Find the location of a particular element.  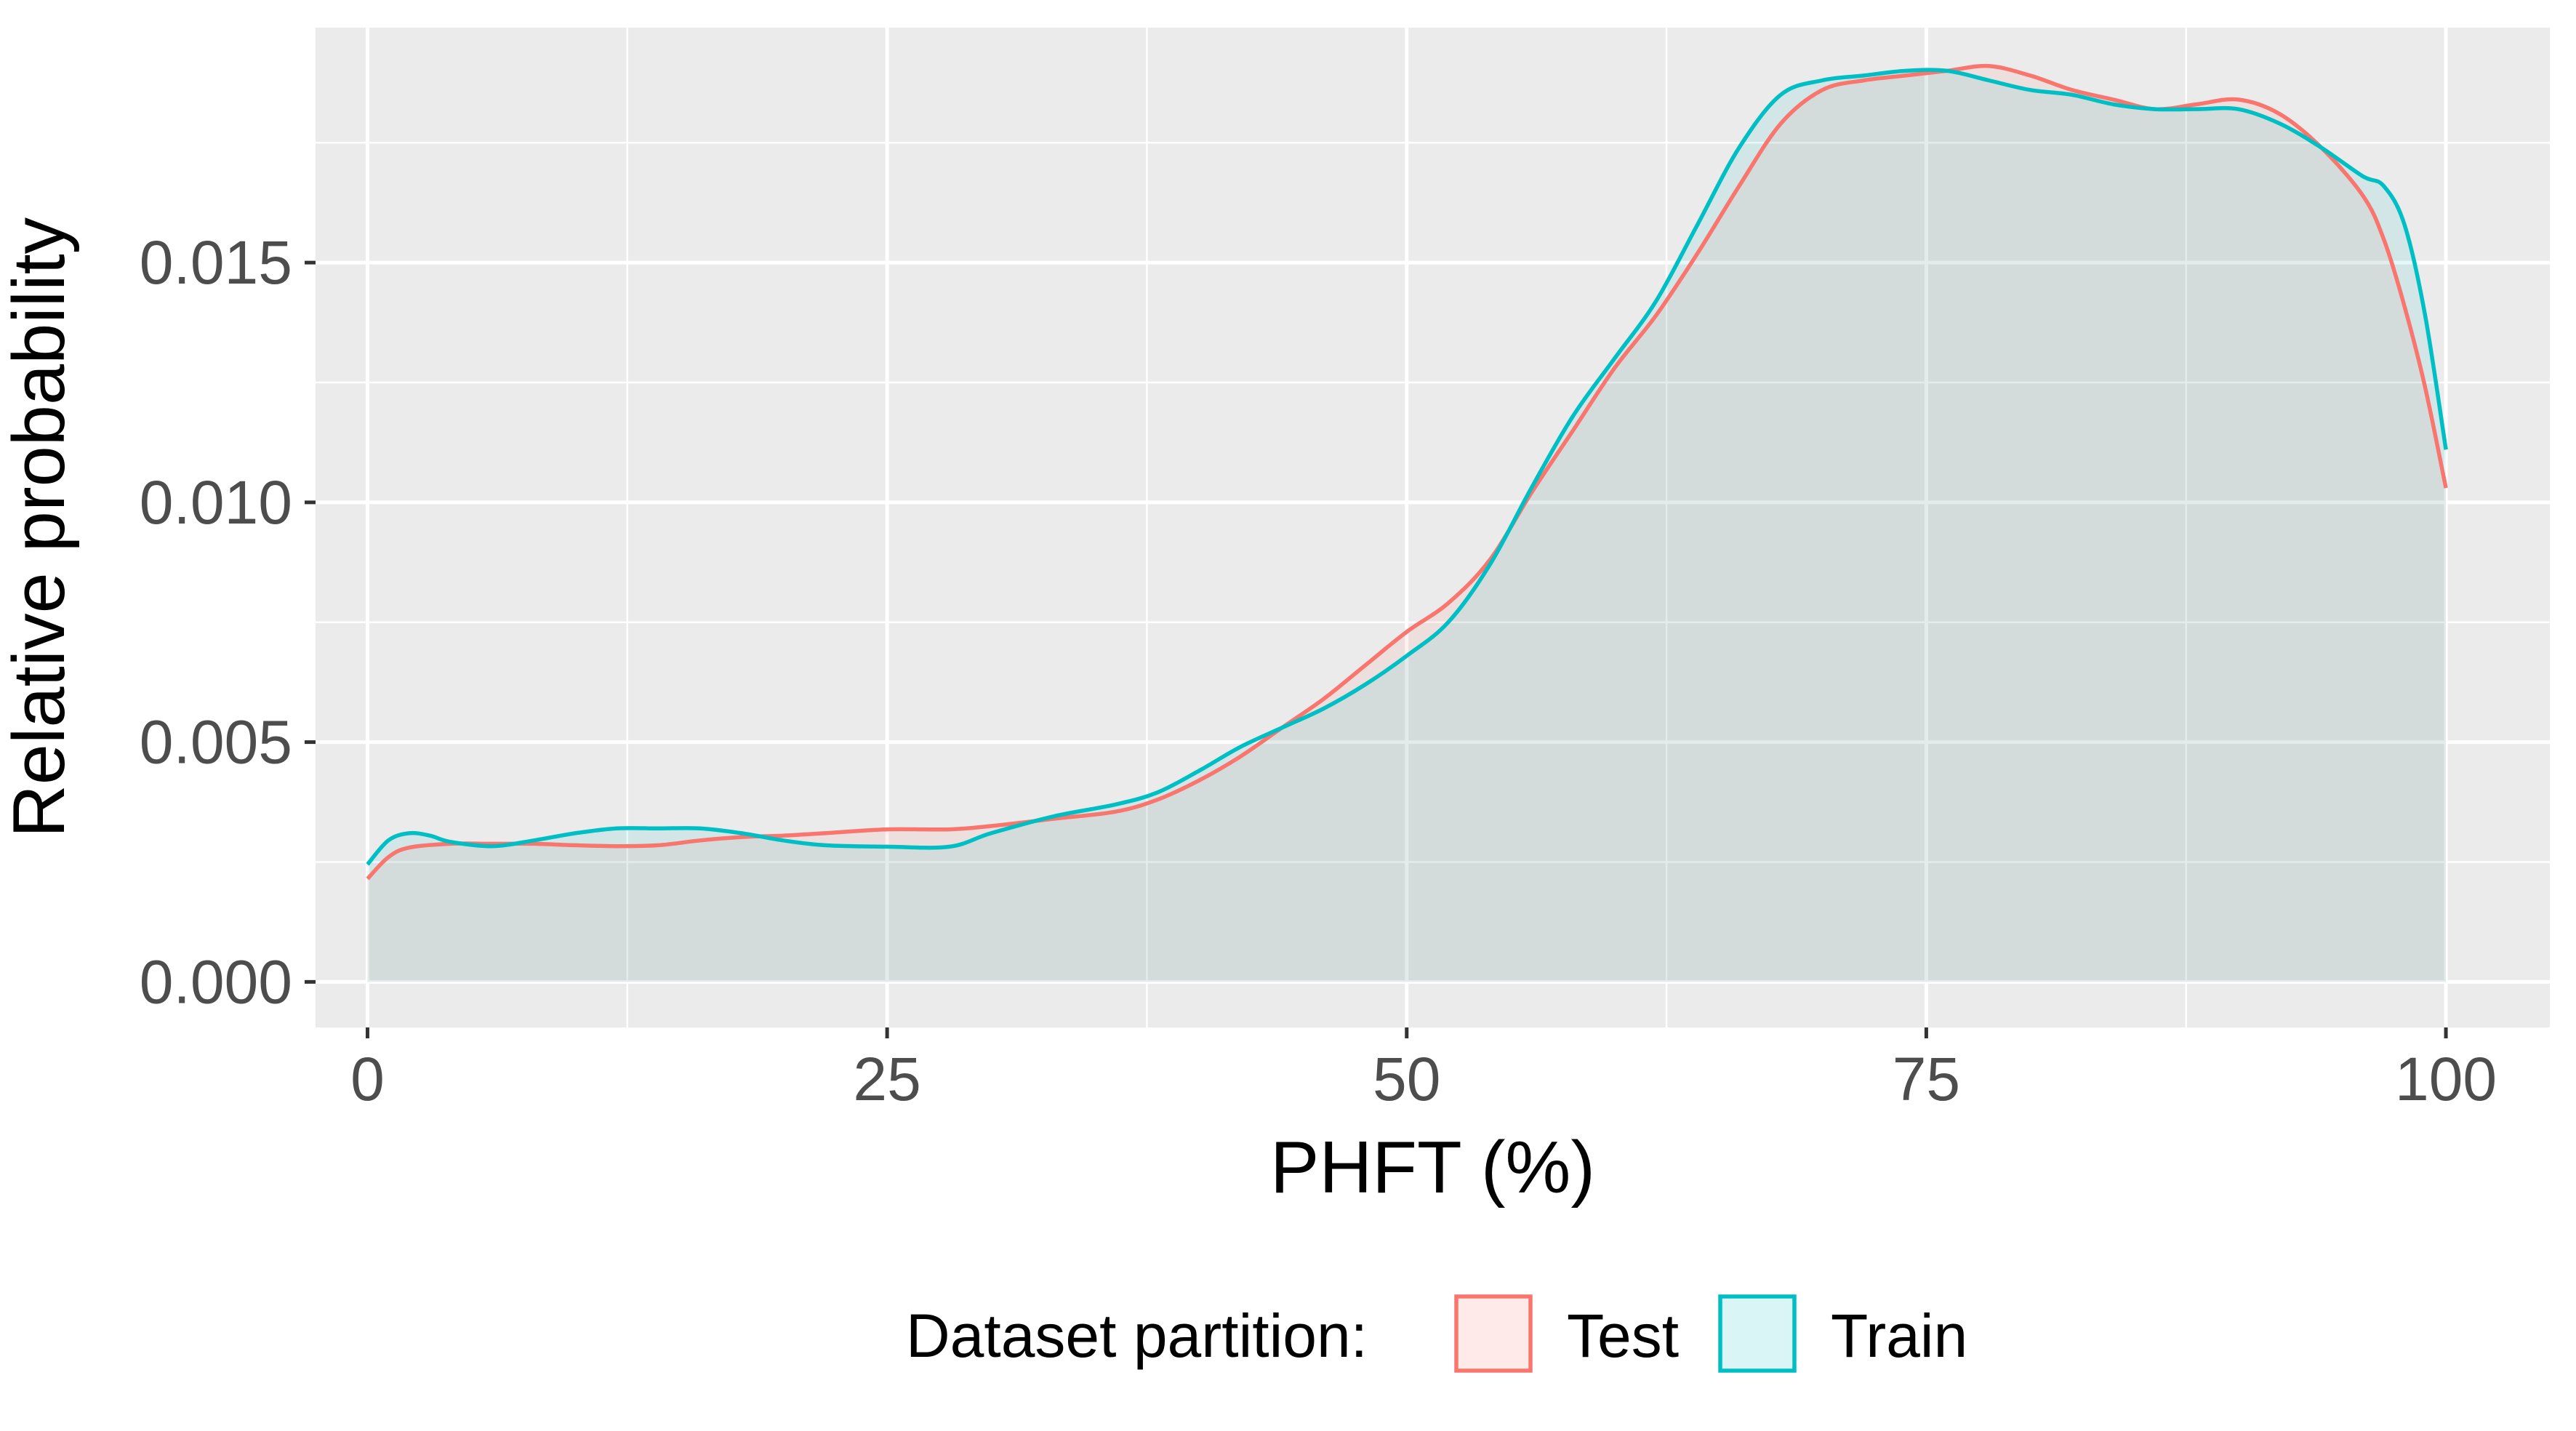

y-axis-title: Relative probability is located at coordinates (40, 527).